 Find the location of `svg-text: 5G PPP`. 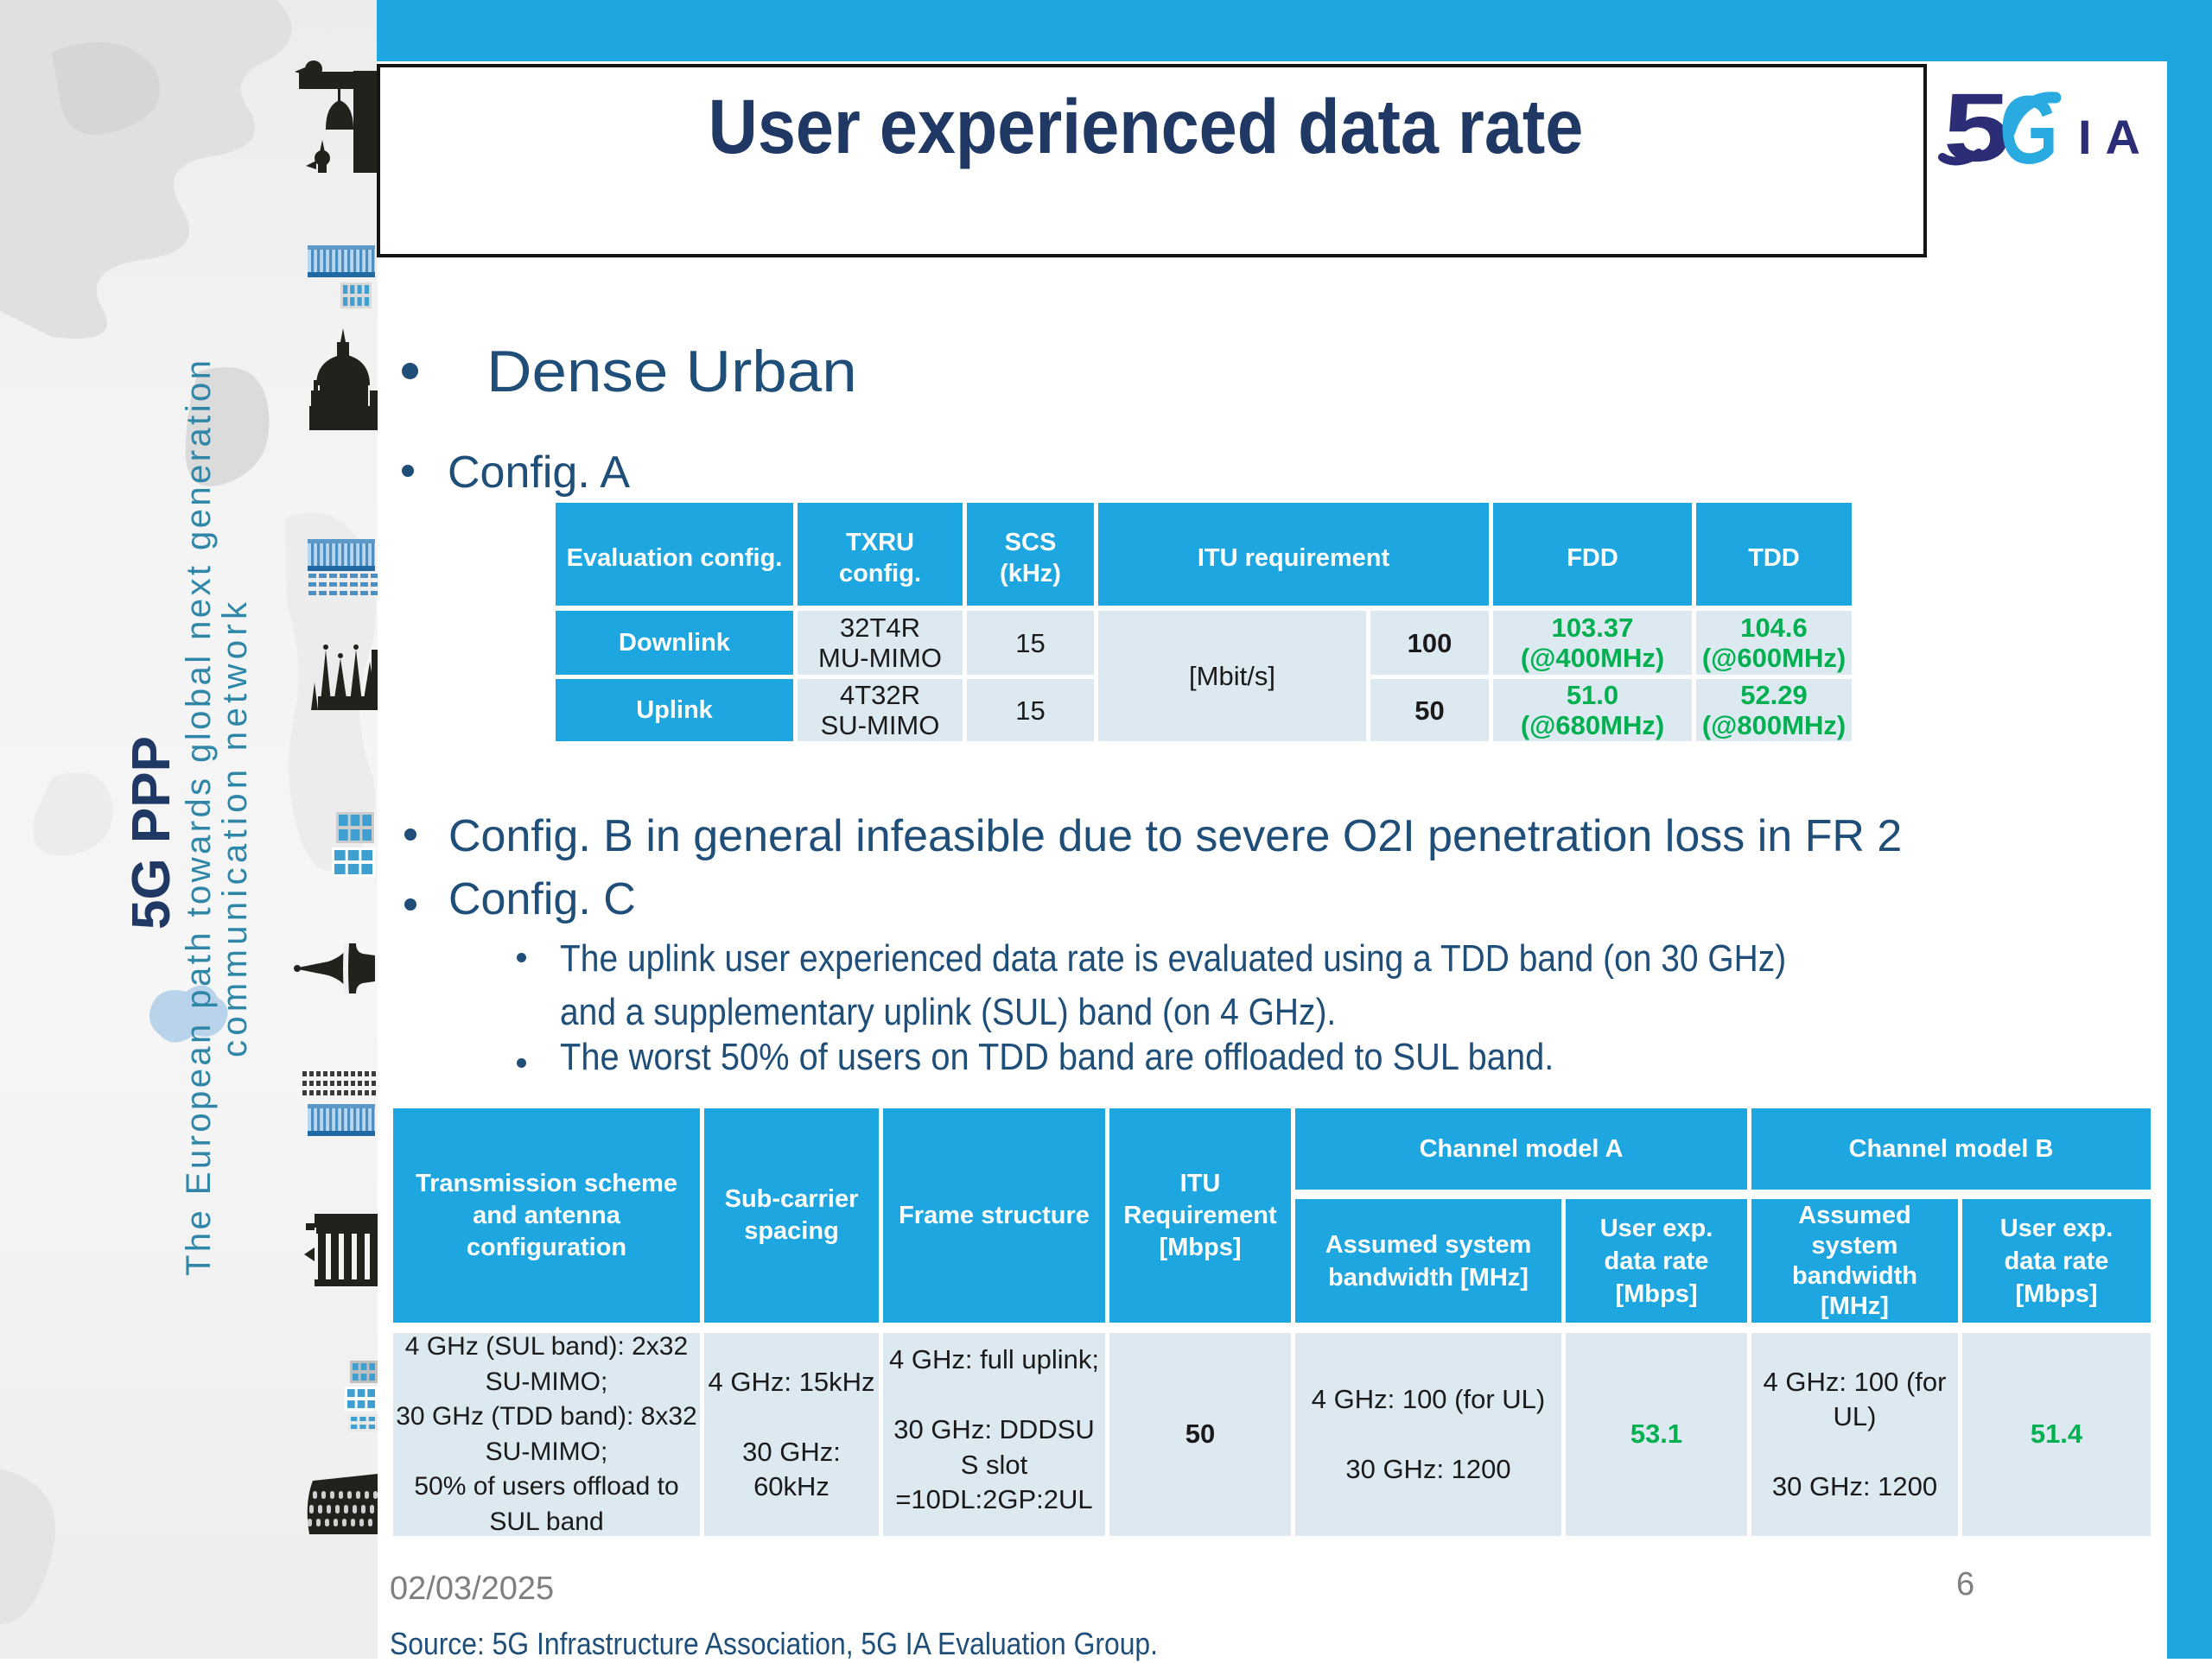

svg-text: 5G PPP is located at coordinates (151, 833).